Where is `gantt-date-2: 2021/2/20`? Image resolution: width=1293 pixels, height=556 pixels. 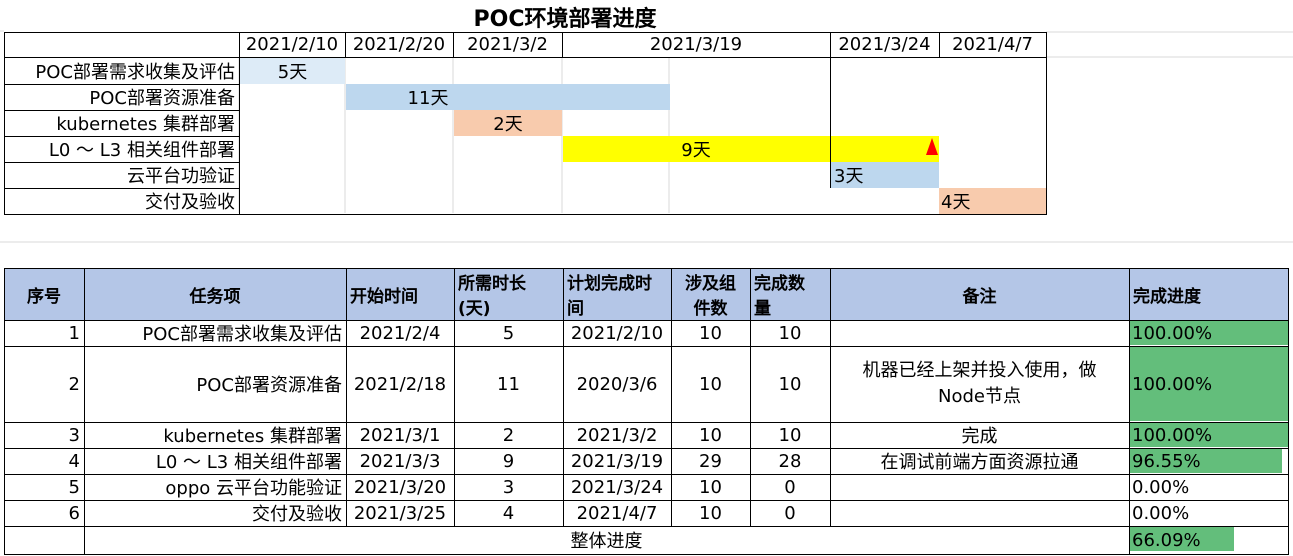
gantt-date-2: 2021/2/20 is located at coordinates (399, 44).